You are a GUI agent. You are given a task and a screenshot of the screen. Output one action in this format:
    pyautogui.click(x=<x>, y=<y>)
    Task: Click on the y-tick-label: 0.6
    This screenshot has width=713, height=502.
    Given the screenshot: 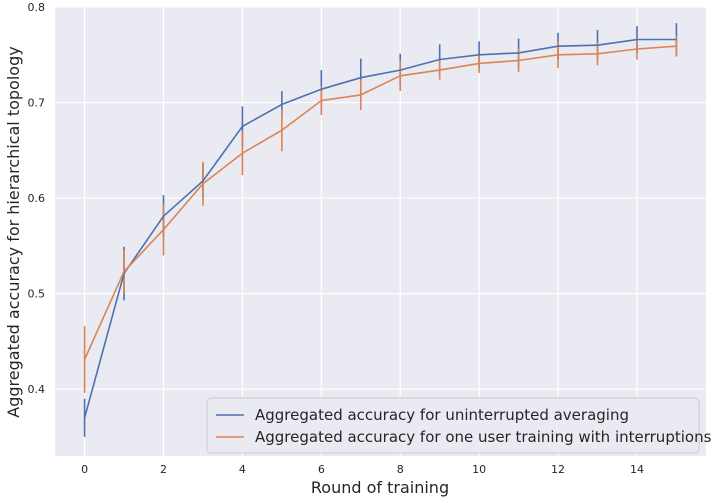 What is the action you would take?
    pyautogui.click(x=37, y=198)
    